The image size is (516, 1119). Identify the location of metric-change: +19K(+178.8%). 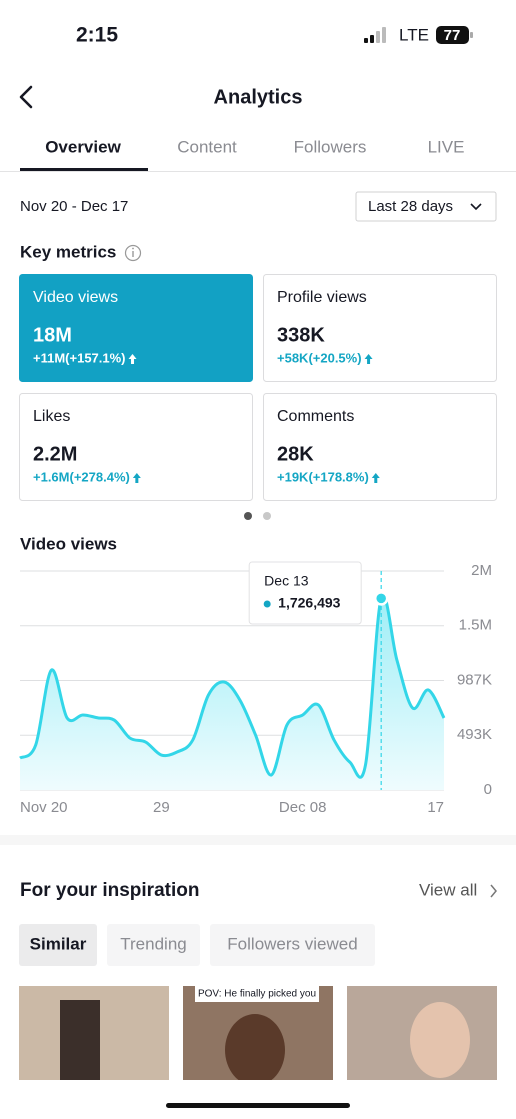
(323, 476).